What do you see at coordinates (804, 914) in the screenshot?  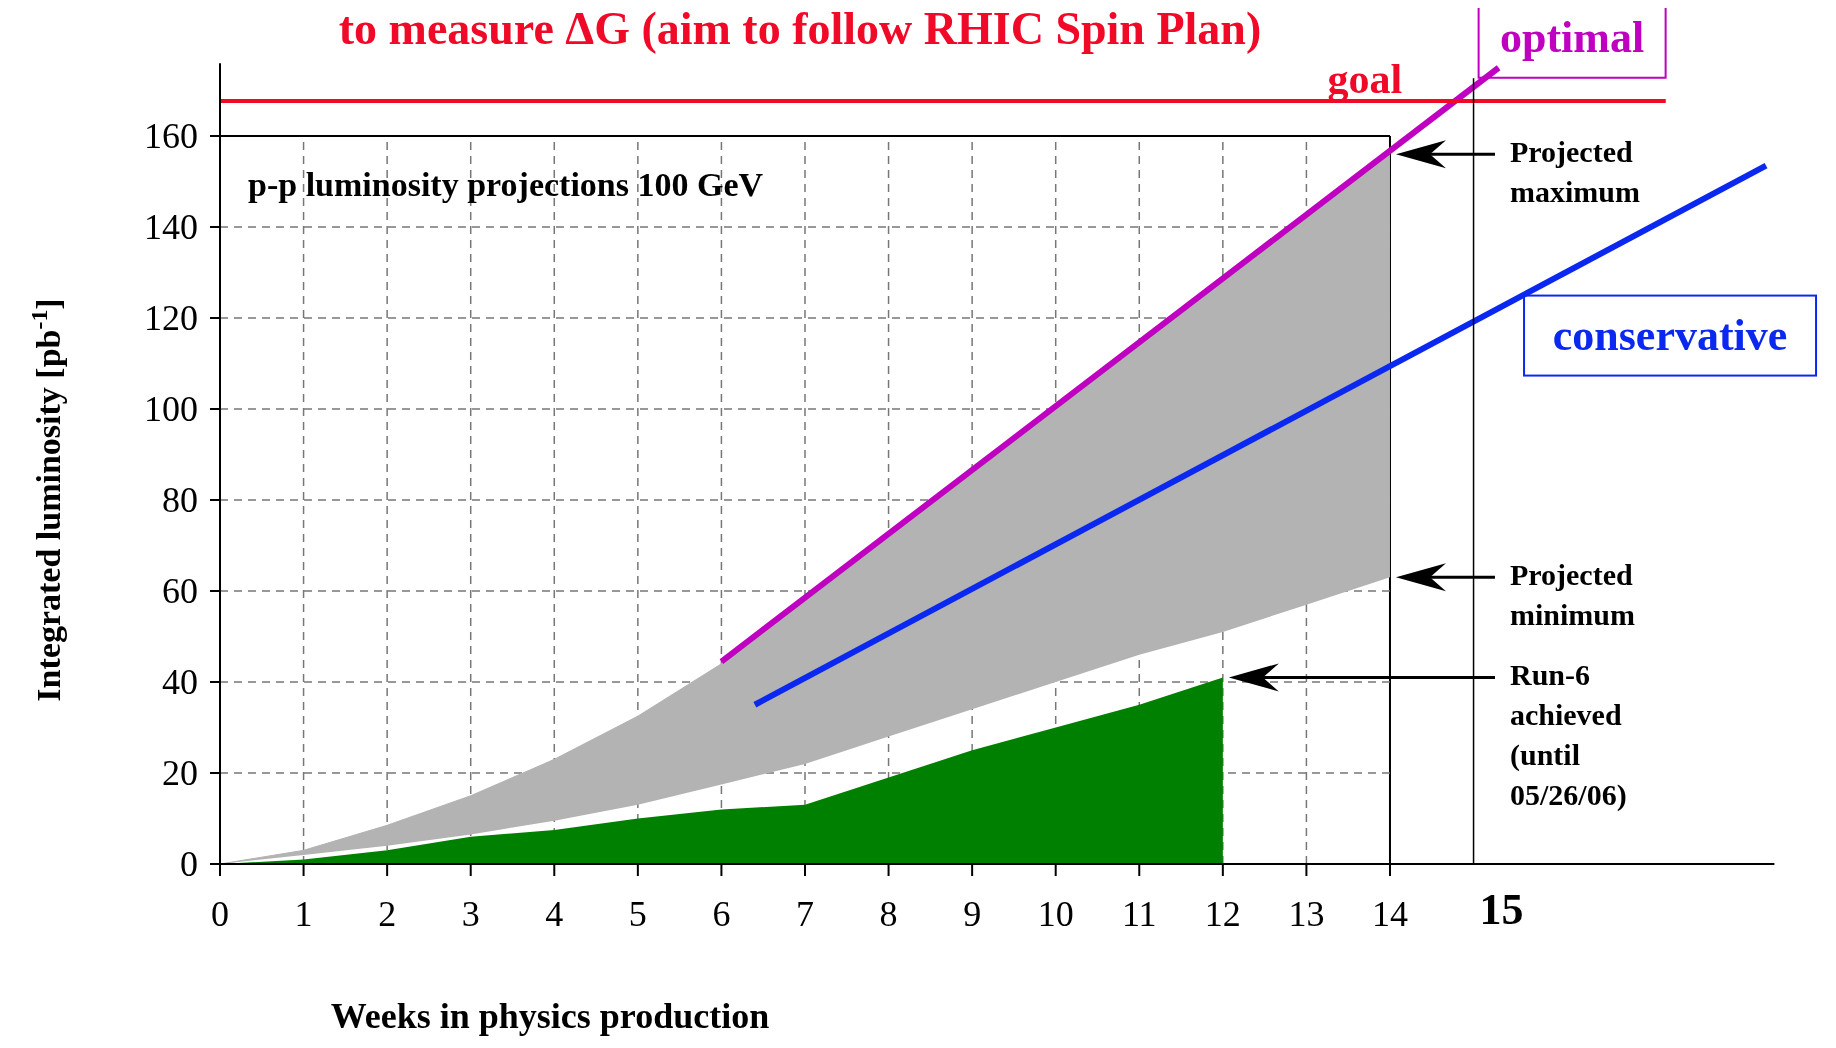 I see `x-tick-label: 7` at bounding box center [804, 914].